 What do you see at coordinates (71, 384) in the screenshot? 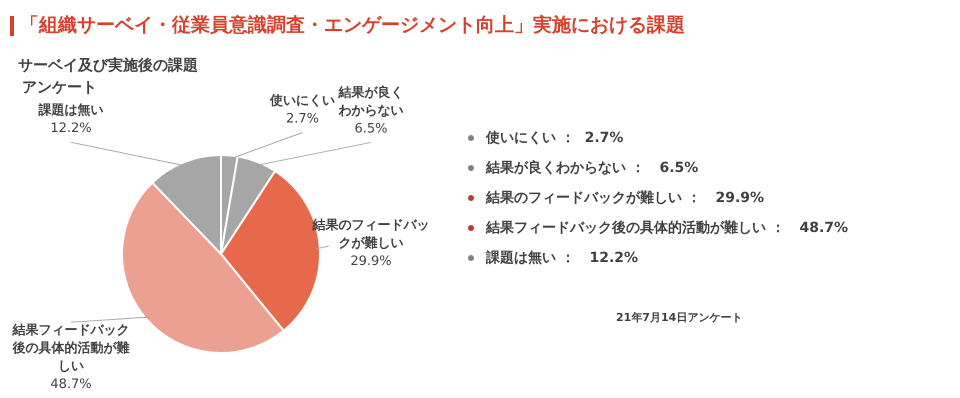
I see `data-label: 48.7%` at bounding box center [71, 384].